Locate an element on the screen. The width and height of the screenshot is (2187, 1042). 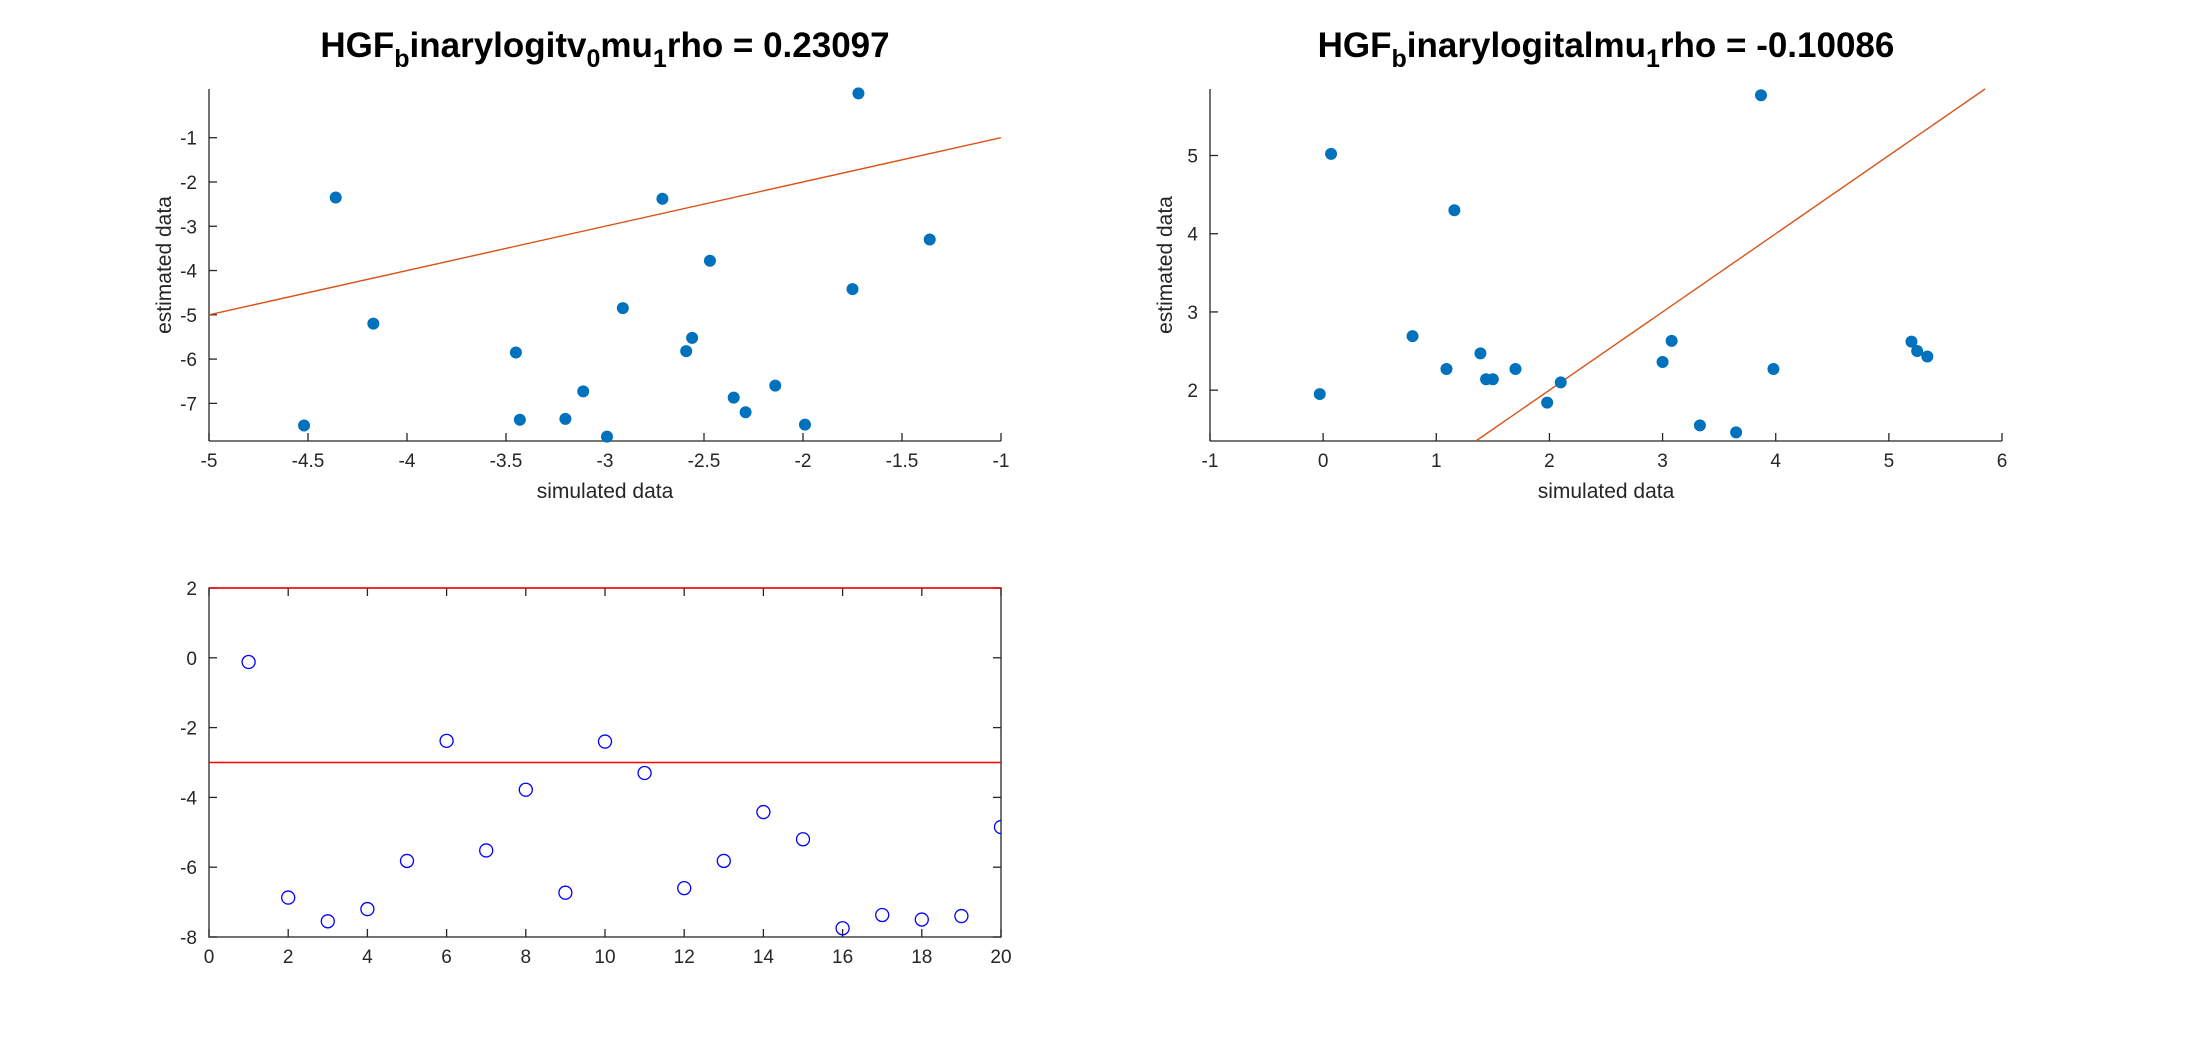
x-tick-label: 14 is located at coordinates (764, 957).